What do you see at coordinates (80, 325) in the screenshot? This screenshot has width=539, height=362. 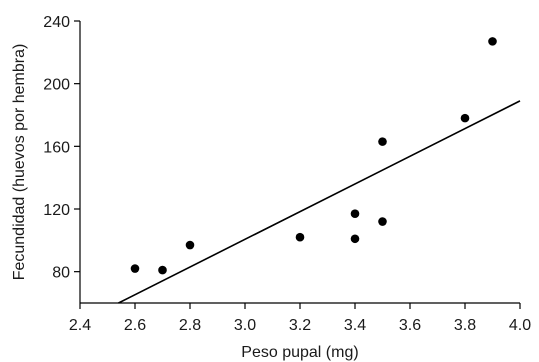 I see `x-tick-label: 2.4` at bounding box center [80, 325].